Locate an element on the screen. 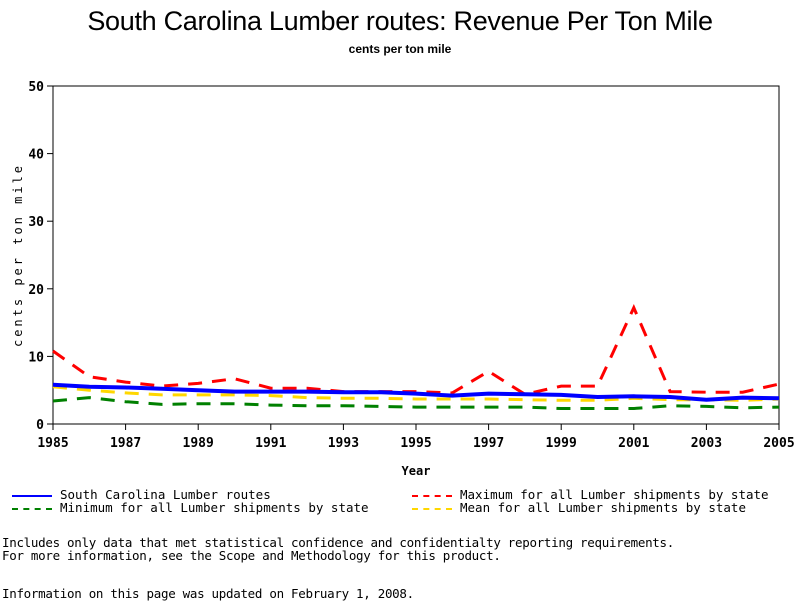  y-tick-label: 20 is located at coordinates (36, 290).